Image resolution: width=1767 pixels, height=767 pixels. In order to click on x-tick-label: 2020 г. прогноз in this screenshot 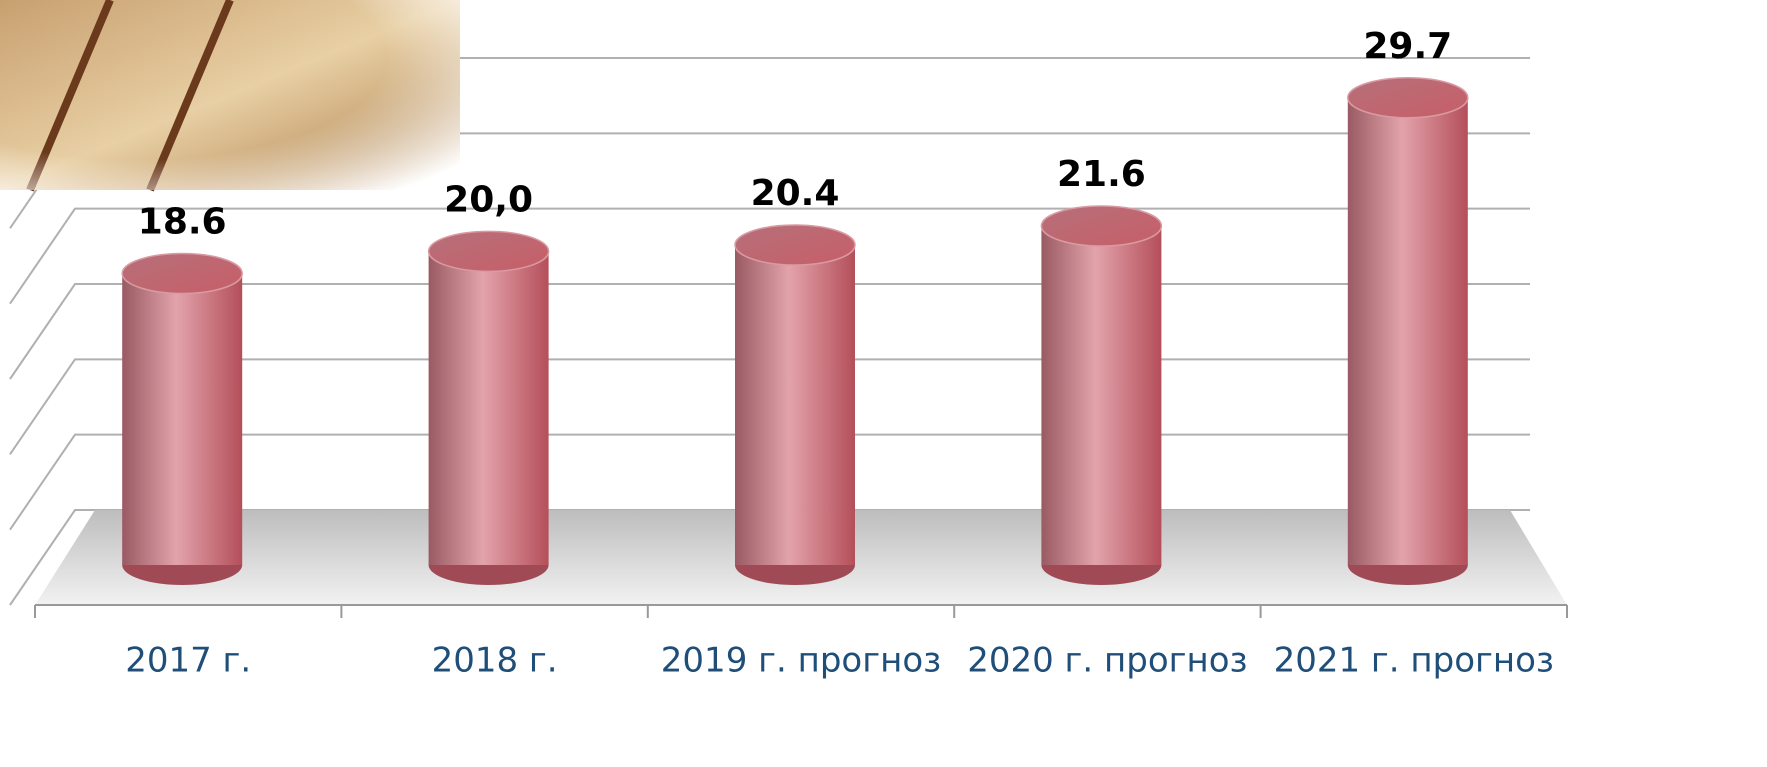, I will do `click(1107, 661)`.